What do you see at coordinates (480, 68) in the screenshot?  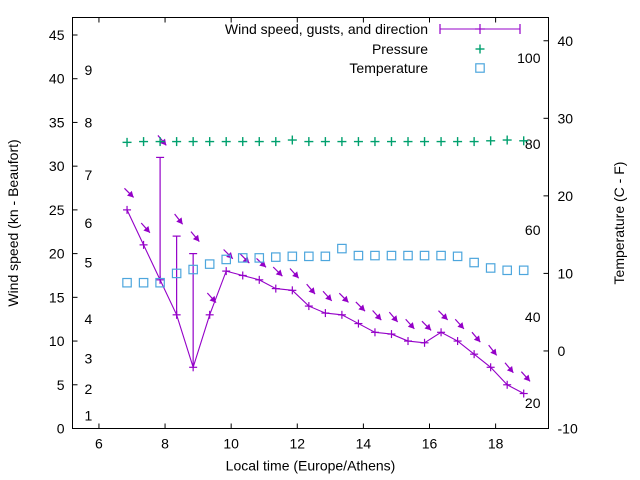 I see `legend-sample-temperature` at bounding box center [480, 68].